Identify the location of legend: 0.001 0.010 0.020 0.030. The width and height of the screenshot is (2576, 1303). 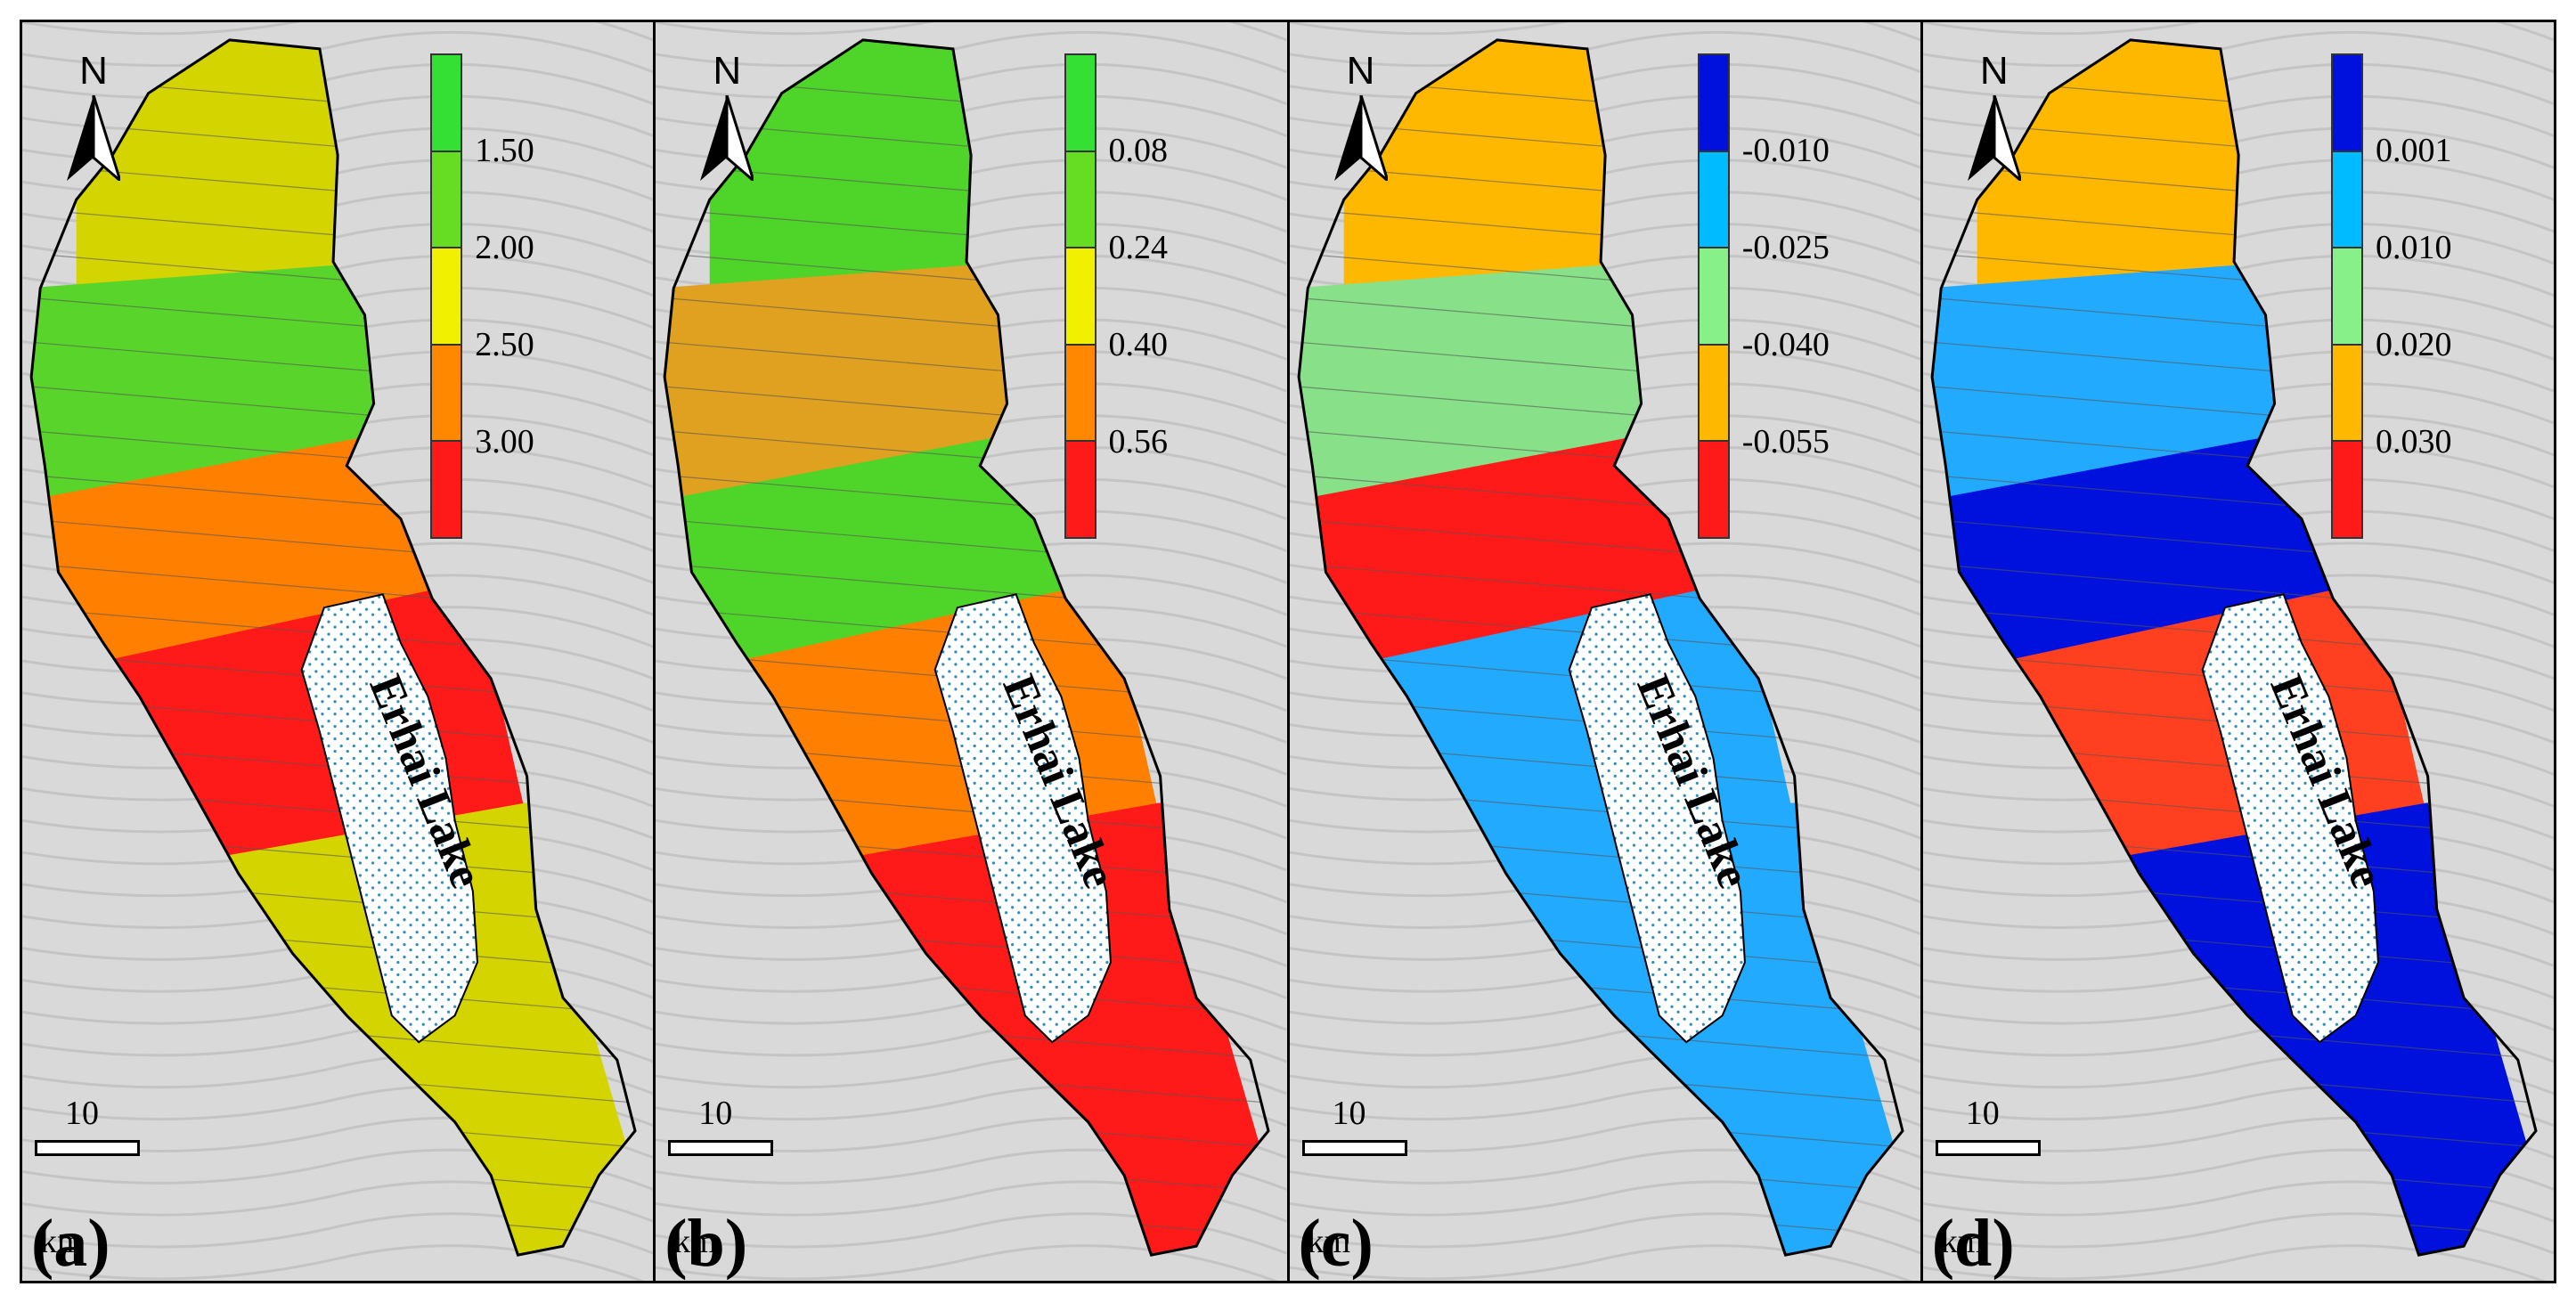
(2420, 296).